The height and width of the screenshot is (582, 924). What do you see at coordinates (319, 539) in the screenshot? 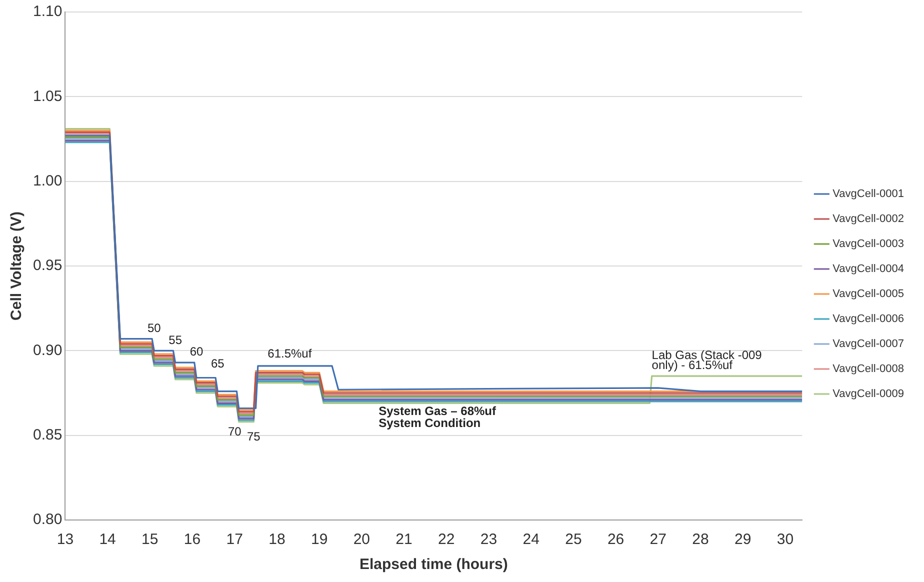
I see `x-tick-label: 19` at bounding box center [319, 539].